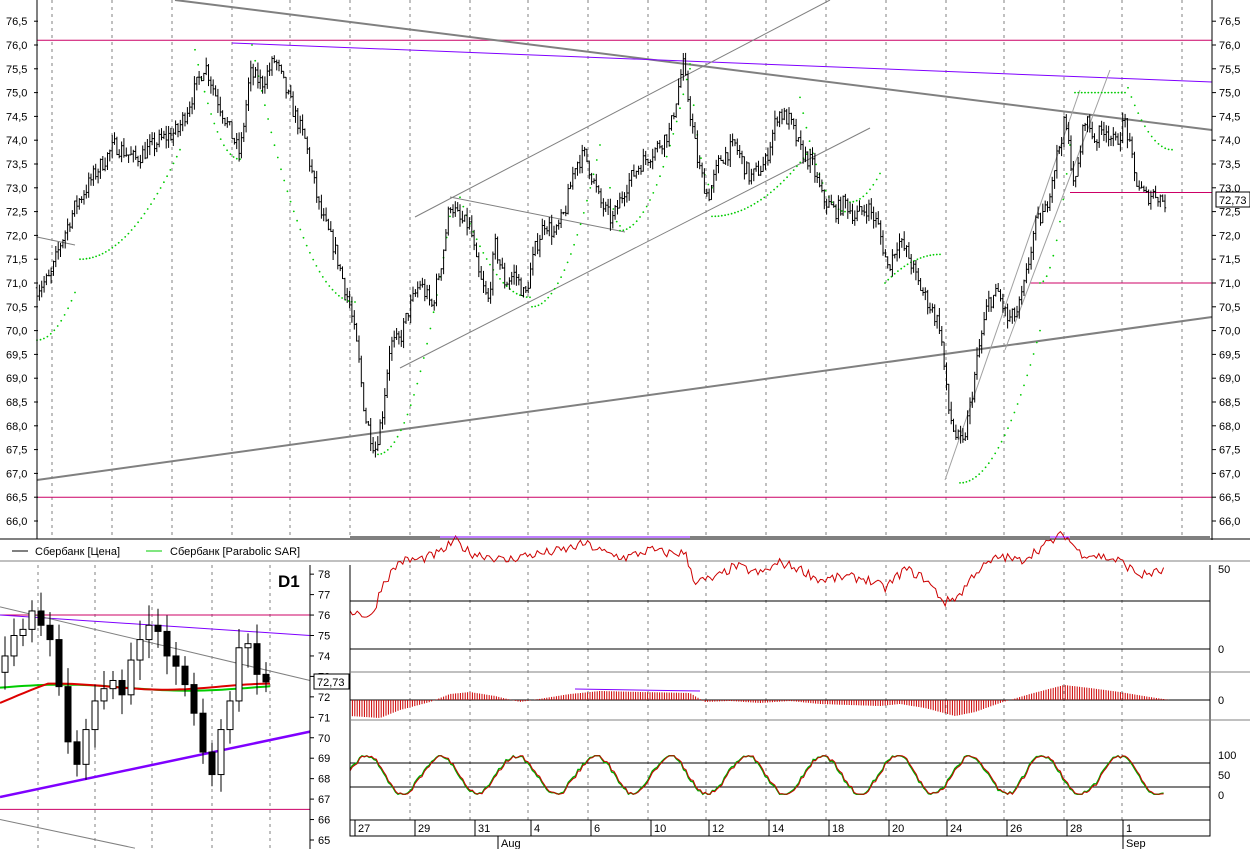 Image resolution: width=1250 pixels, height=852 pixels. I want to click on time-axis: 27 29 31 4 6 10 12 14 18 20 24 26 28 1 Aug Sep, so click(780, 834).